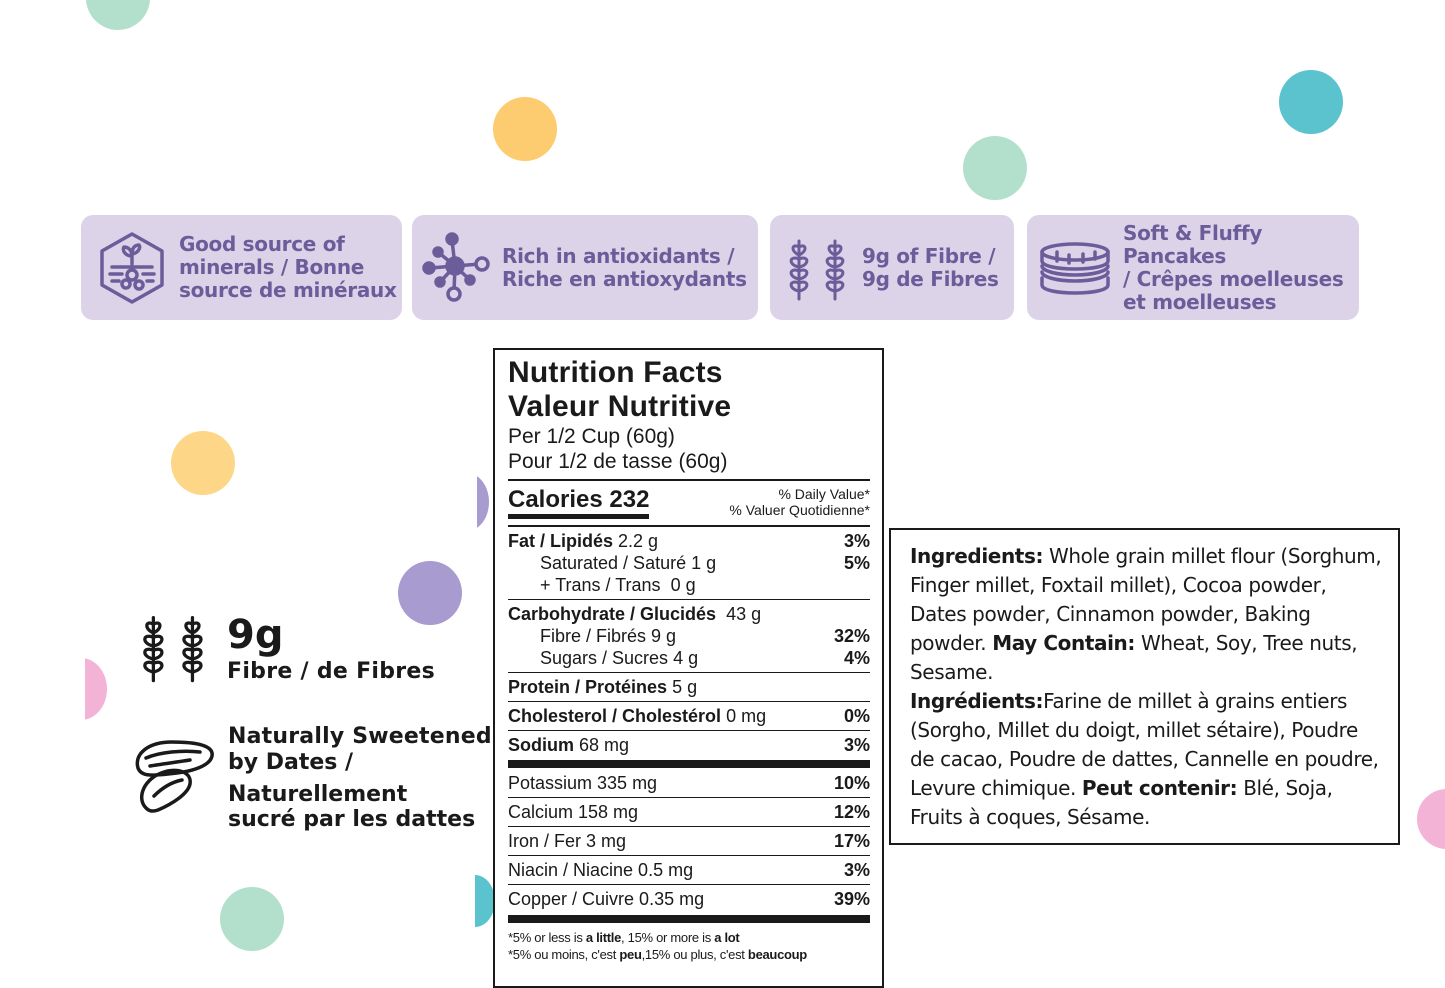 The width and height of the screenshot is (1445, 988). I want to click on may-contain-label-en: May Contain:, so click(1063, 643).